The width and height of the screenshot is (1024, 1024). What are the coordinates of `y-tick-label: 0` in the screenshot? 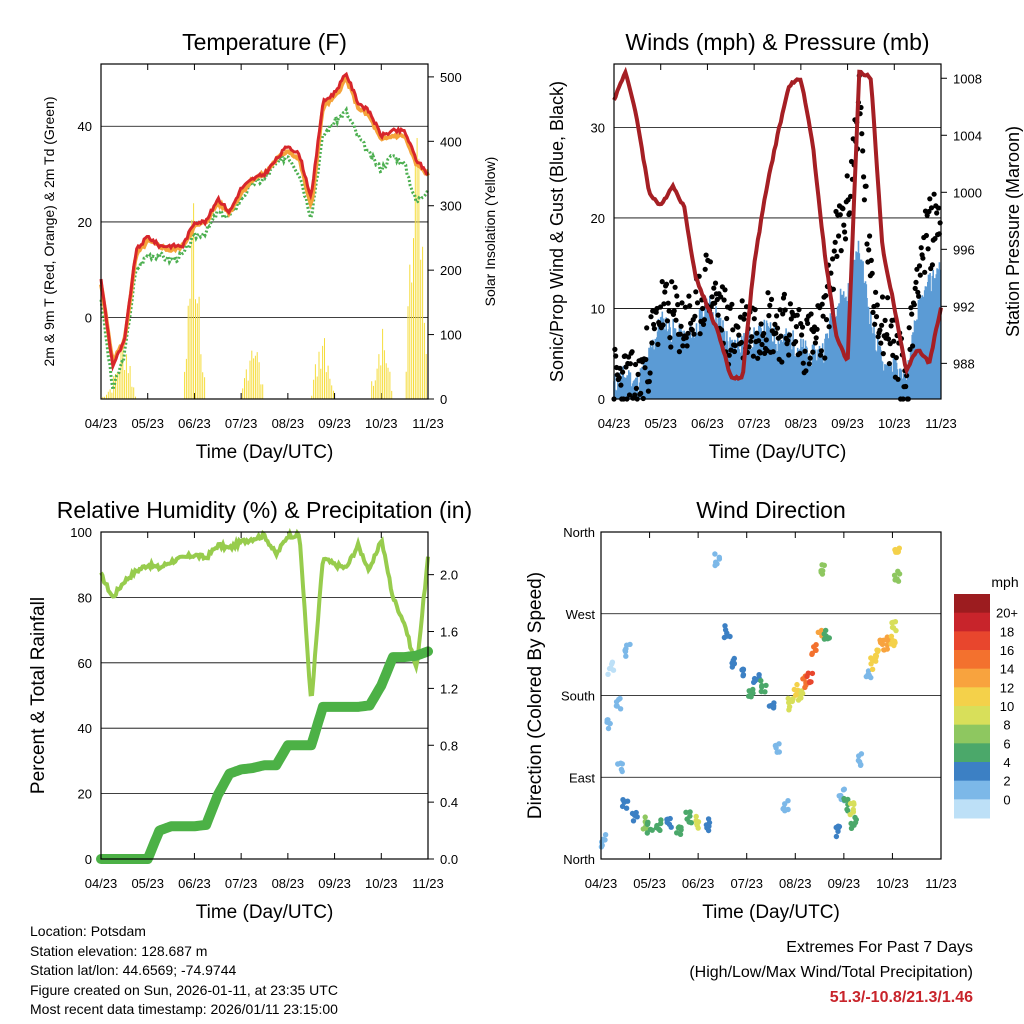 It's located at (88, 318).